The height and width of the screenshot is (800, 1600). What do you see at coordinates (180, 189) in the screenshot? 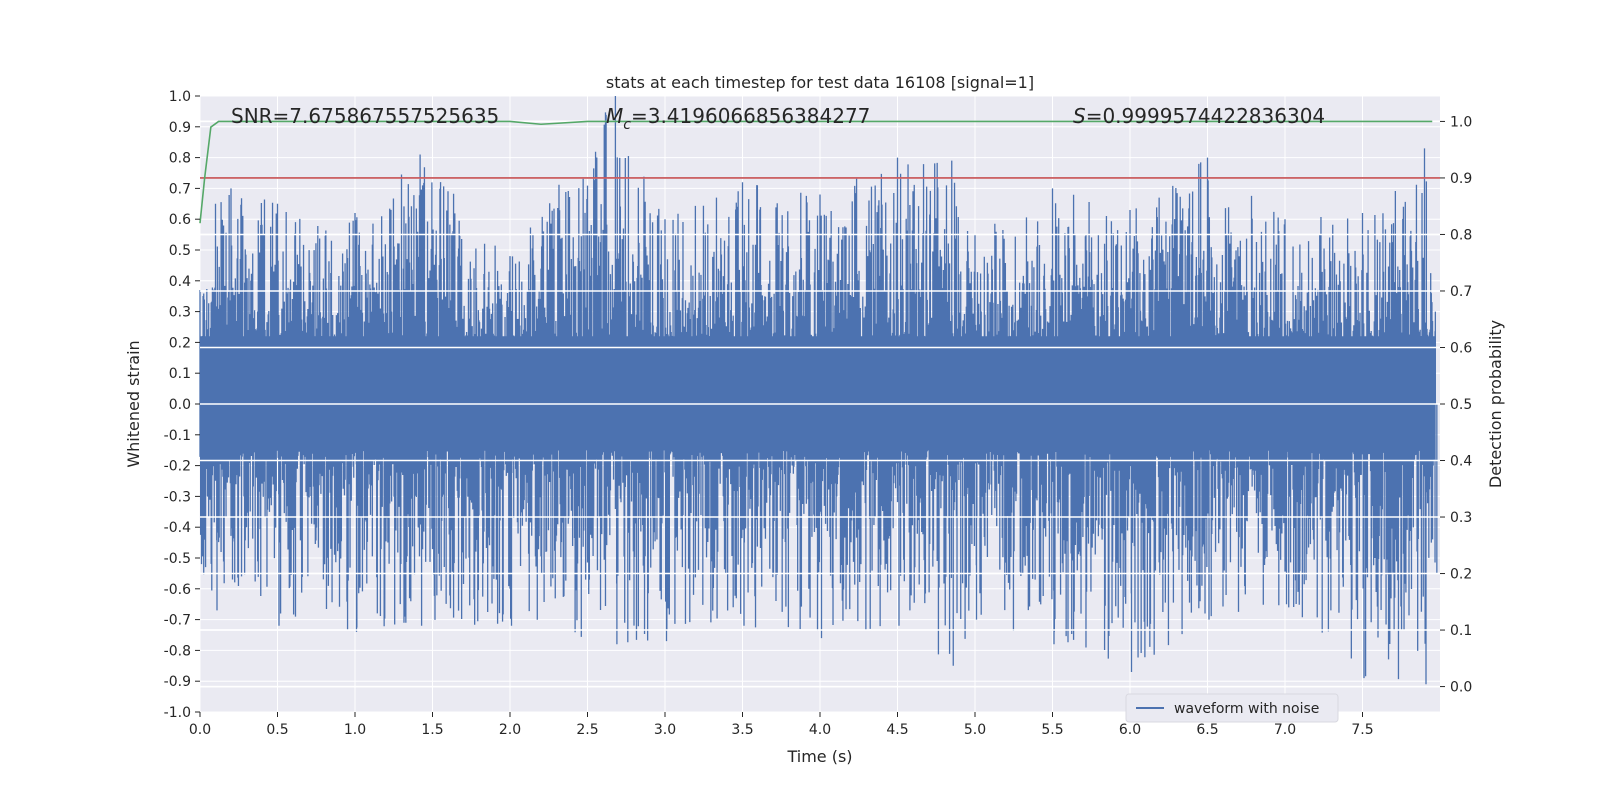
I see `y-tick-label: 0.7` at bounding box center [180, 189].